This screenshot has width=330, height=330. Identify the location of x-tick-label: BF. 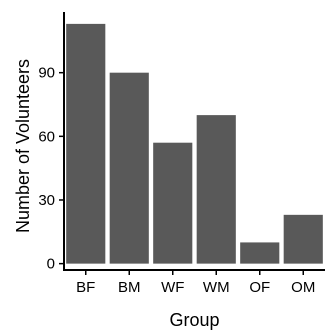
(85, 287).